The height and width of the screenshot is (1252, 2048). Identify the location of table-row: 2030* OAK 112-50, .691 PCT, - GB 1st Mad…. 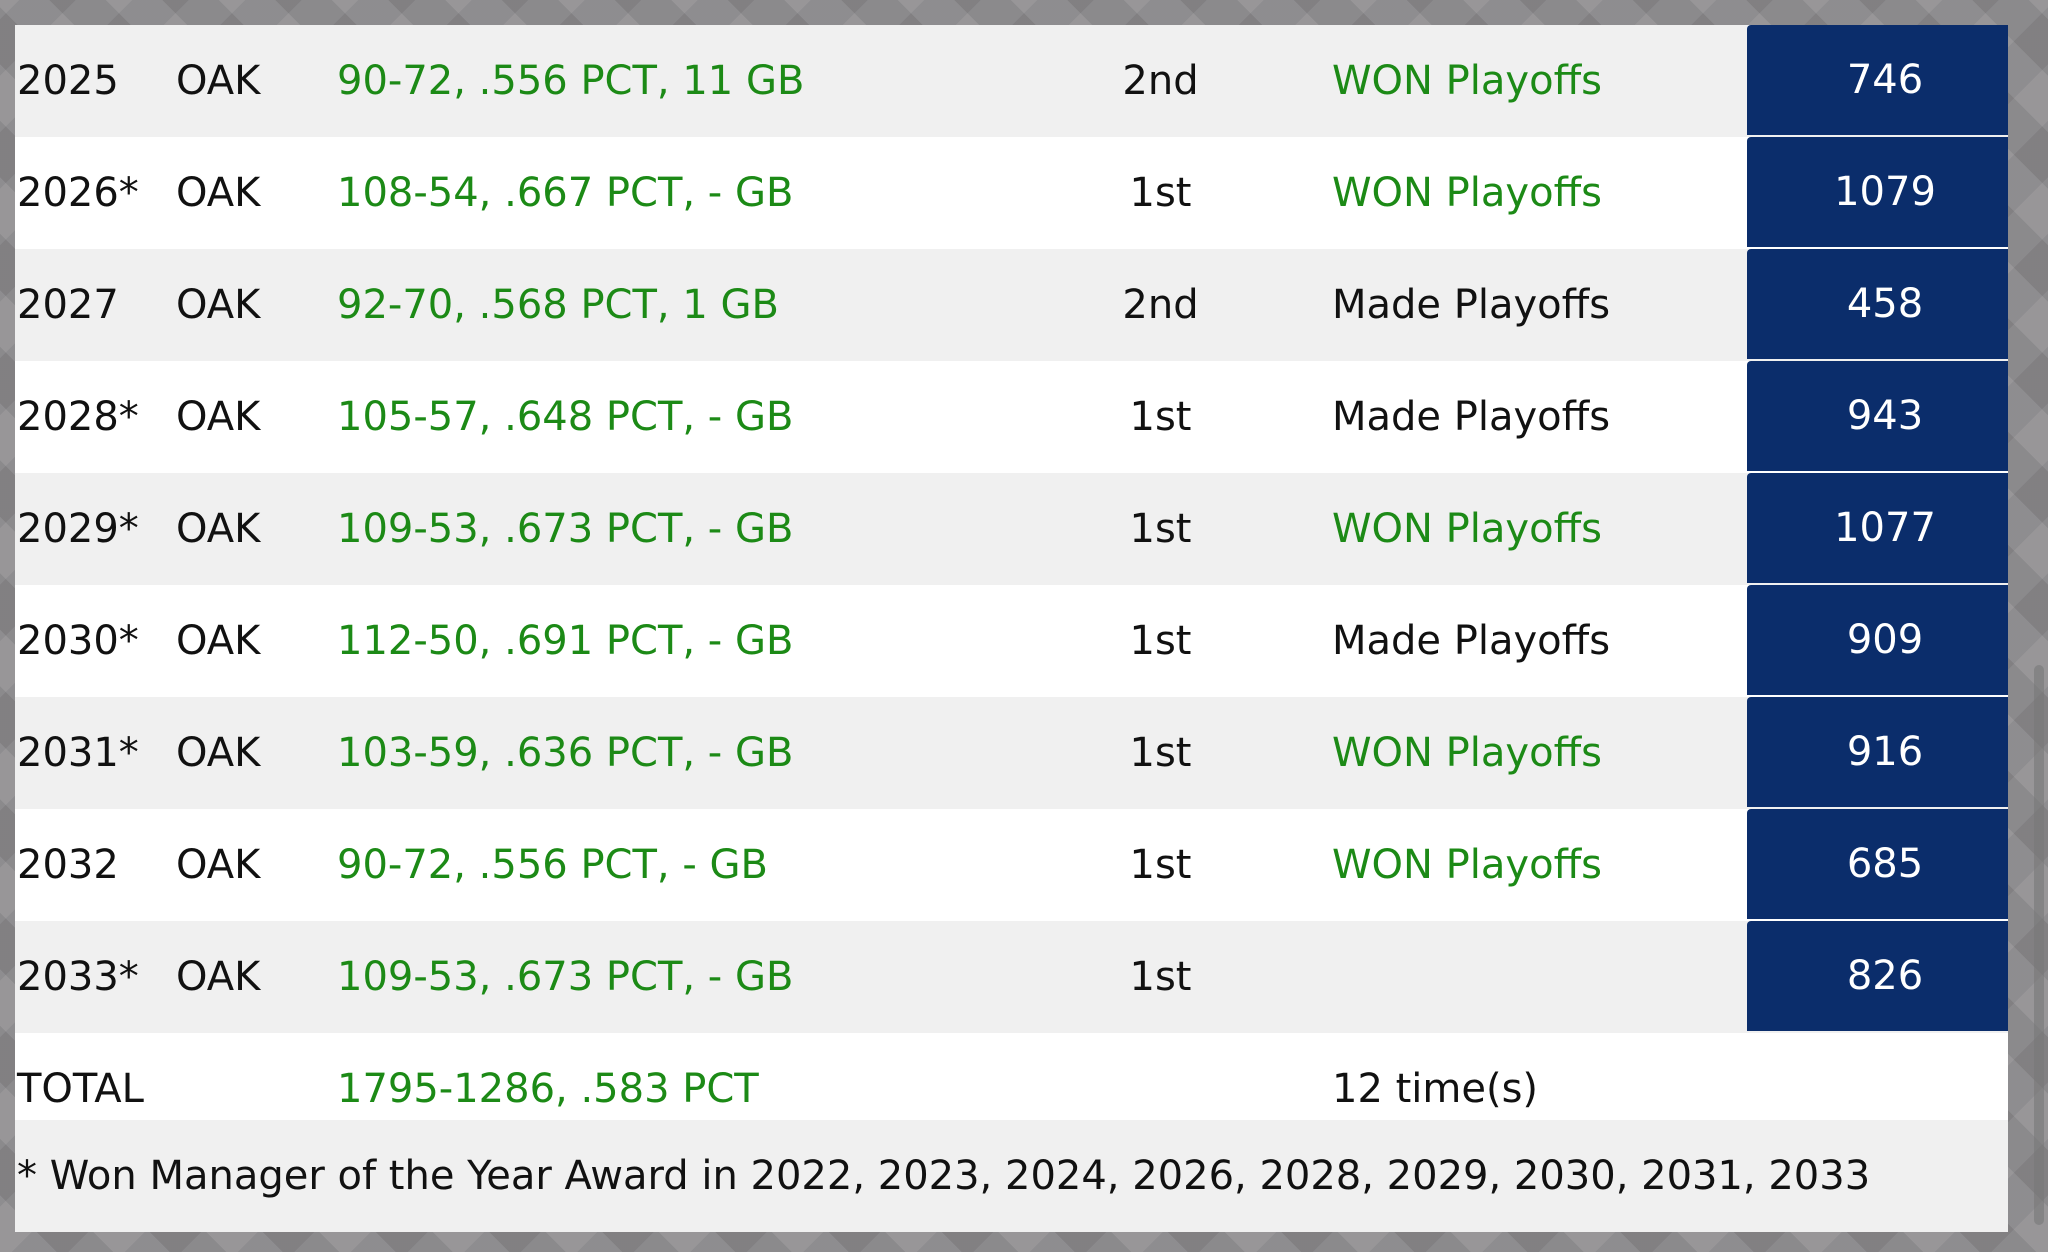
(1011, 641).